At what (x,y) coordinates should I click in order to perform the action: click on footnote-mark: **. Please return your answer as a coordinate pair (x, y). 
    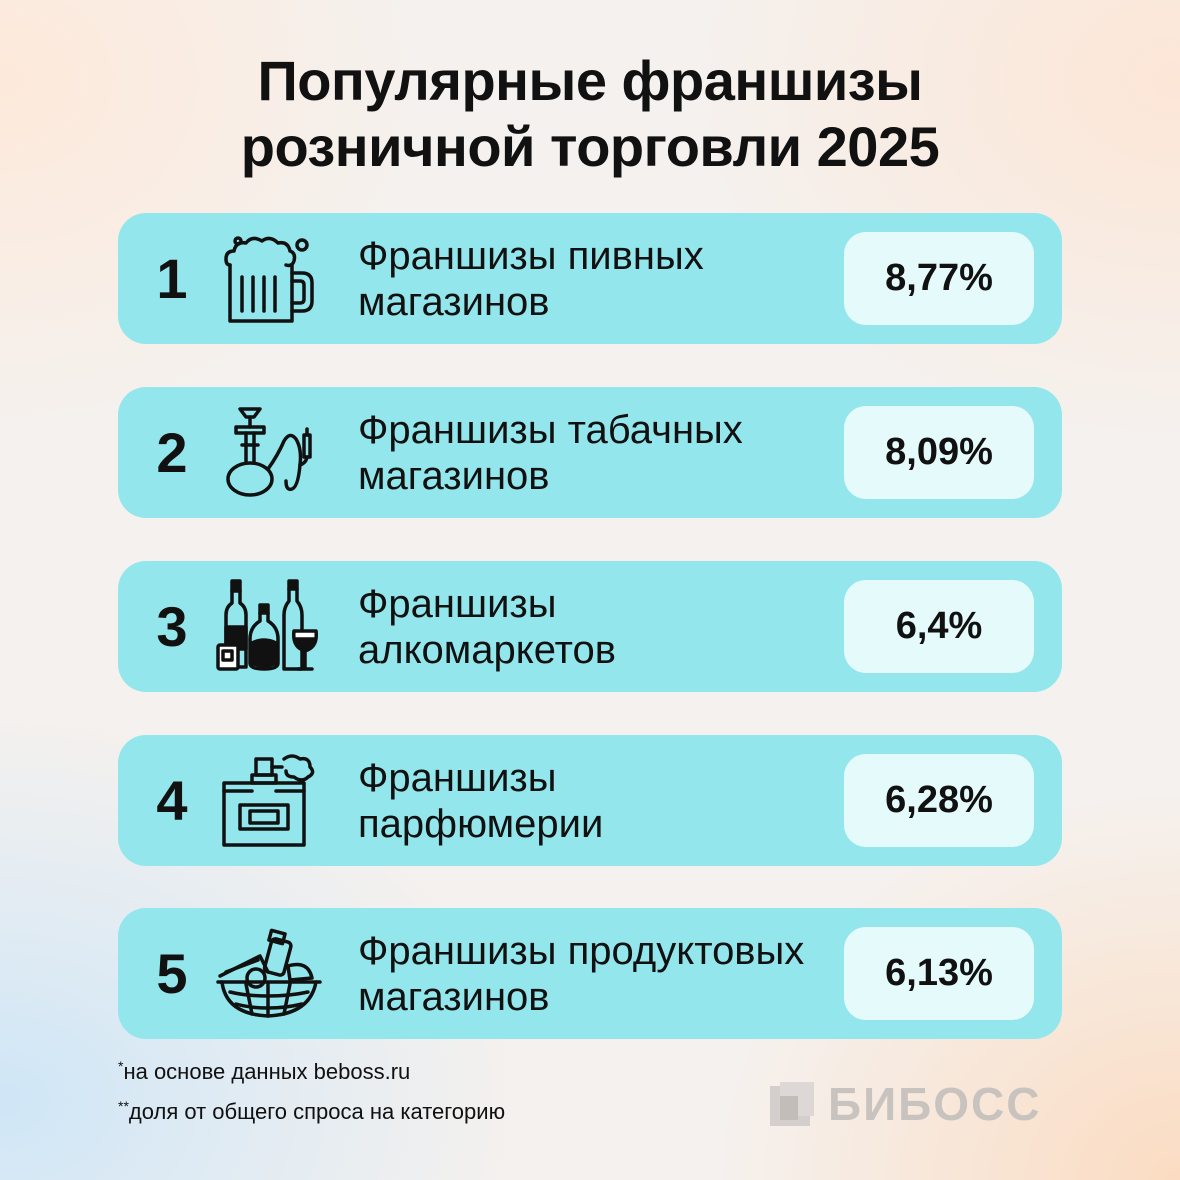
    Looking at the image, I should click on (123, 1106).